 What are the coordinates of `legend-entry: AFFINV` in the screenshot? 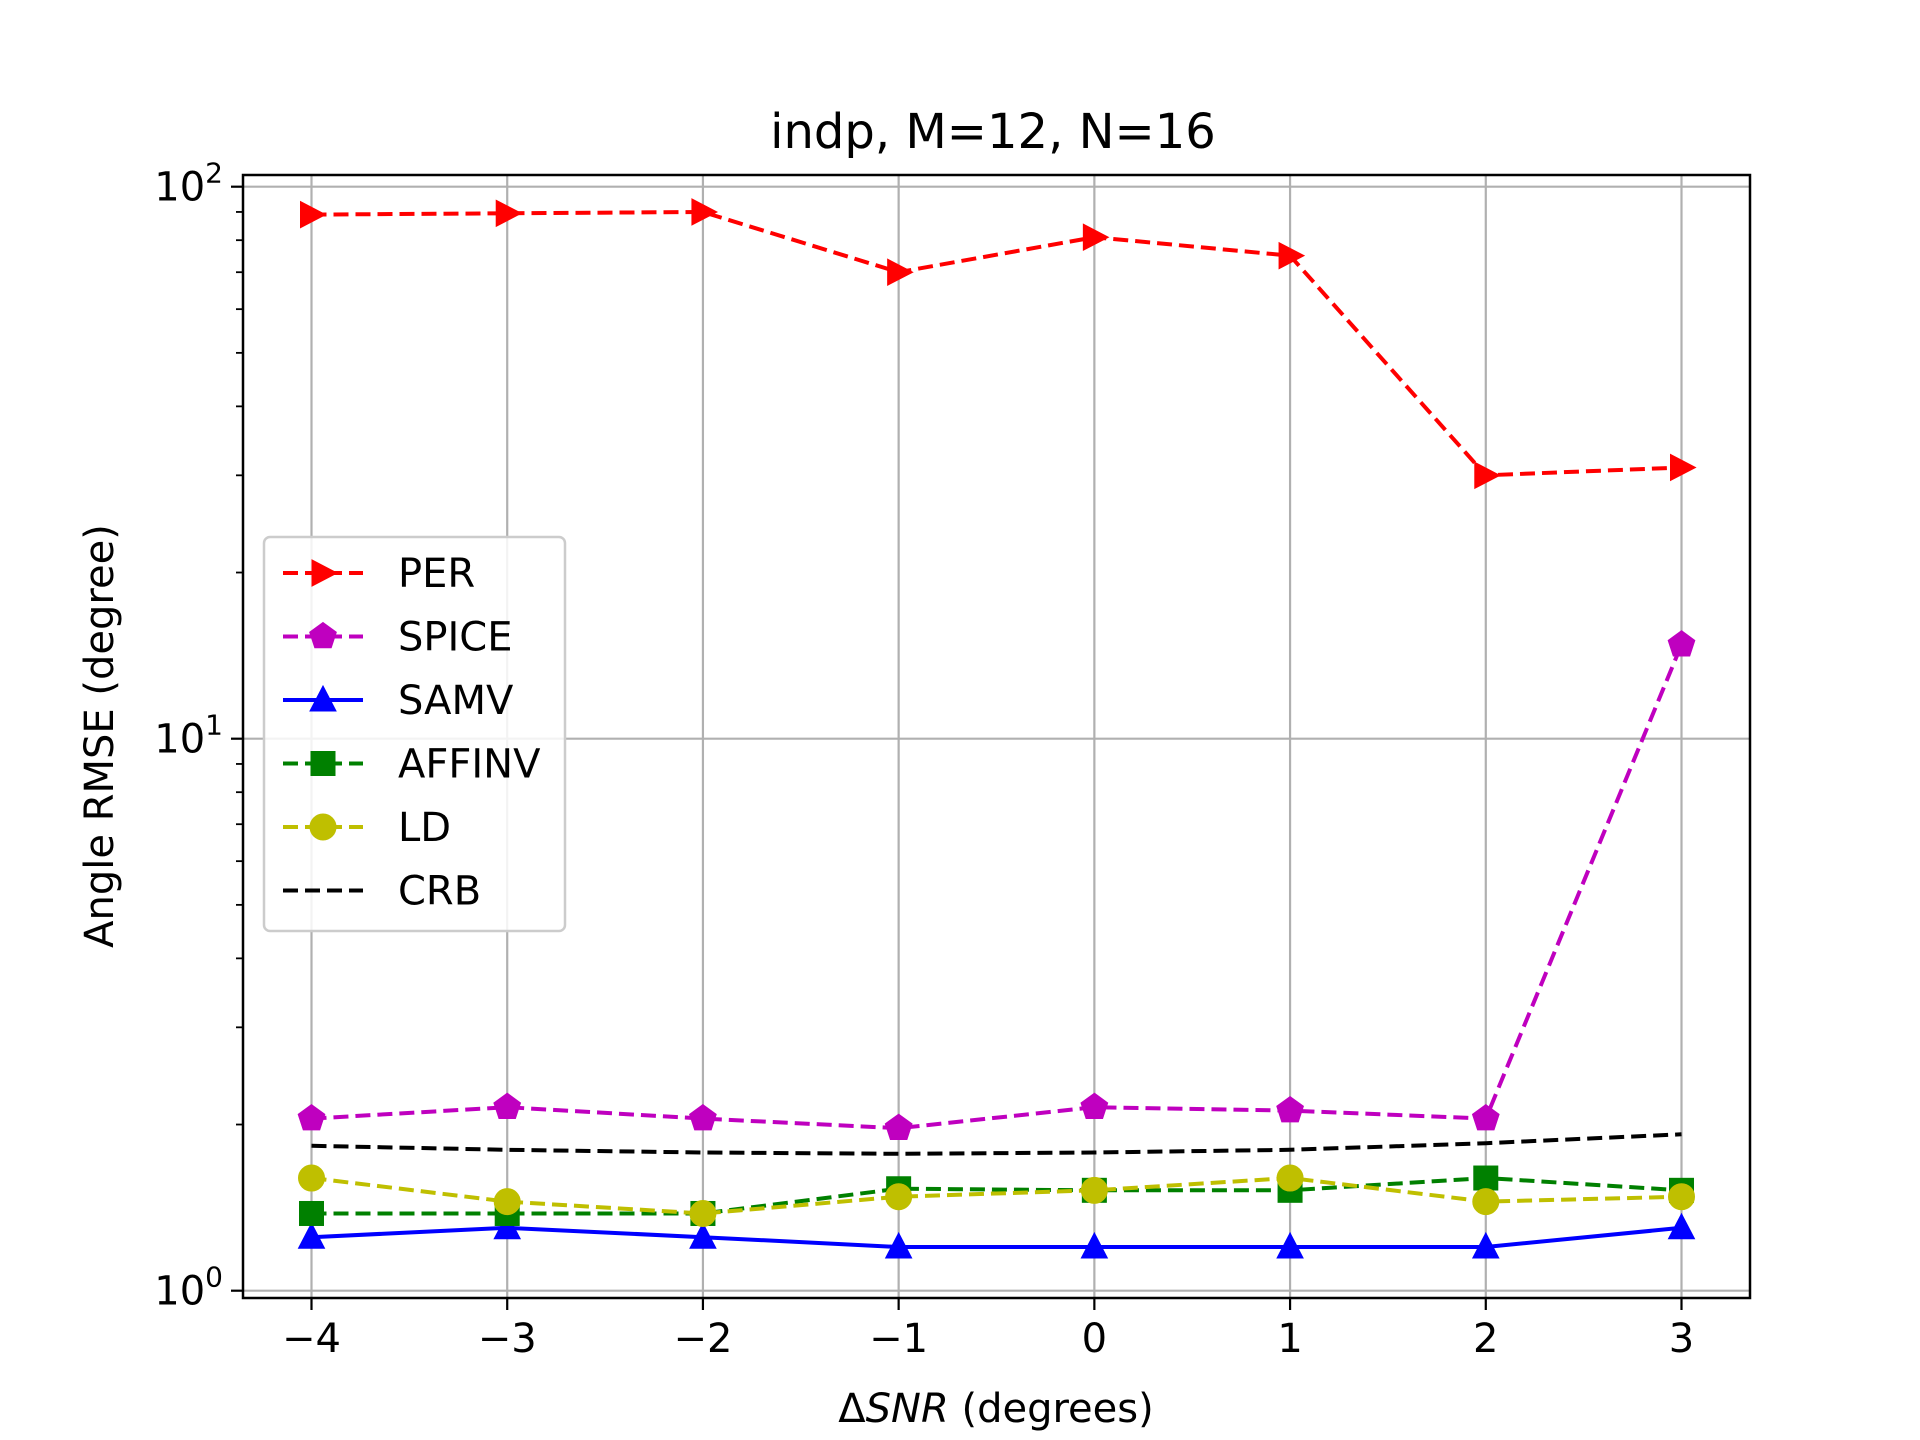 It's located at (412, 765).